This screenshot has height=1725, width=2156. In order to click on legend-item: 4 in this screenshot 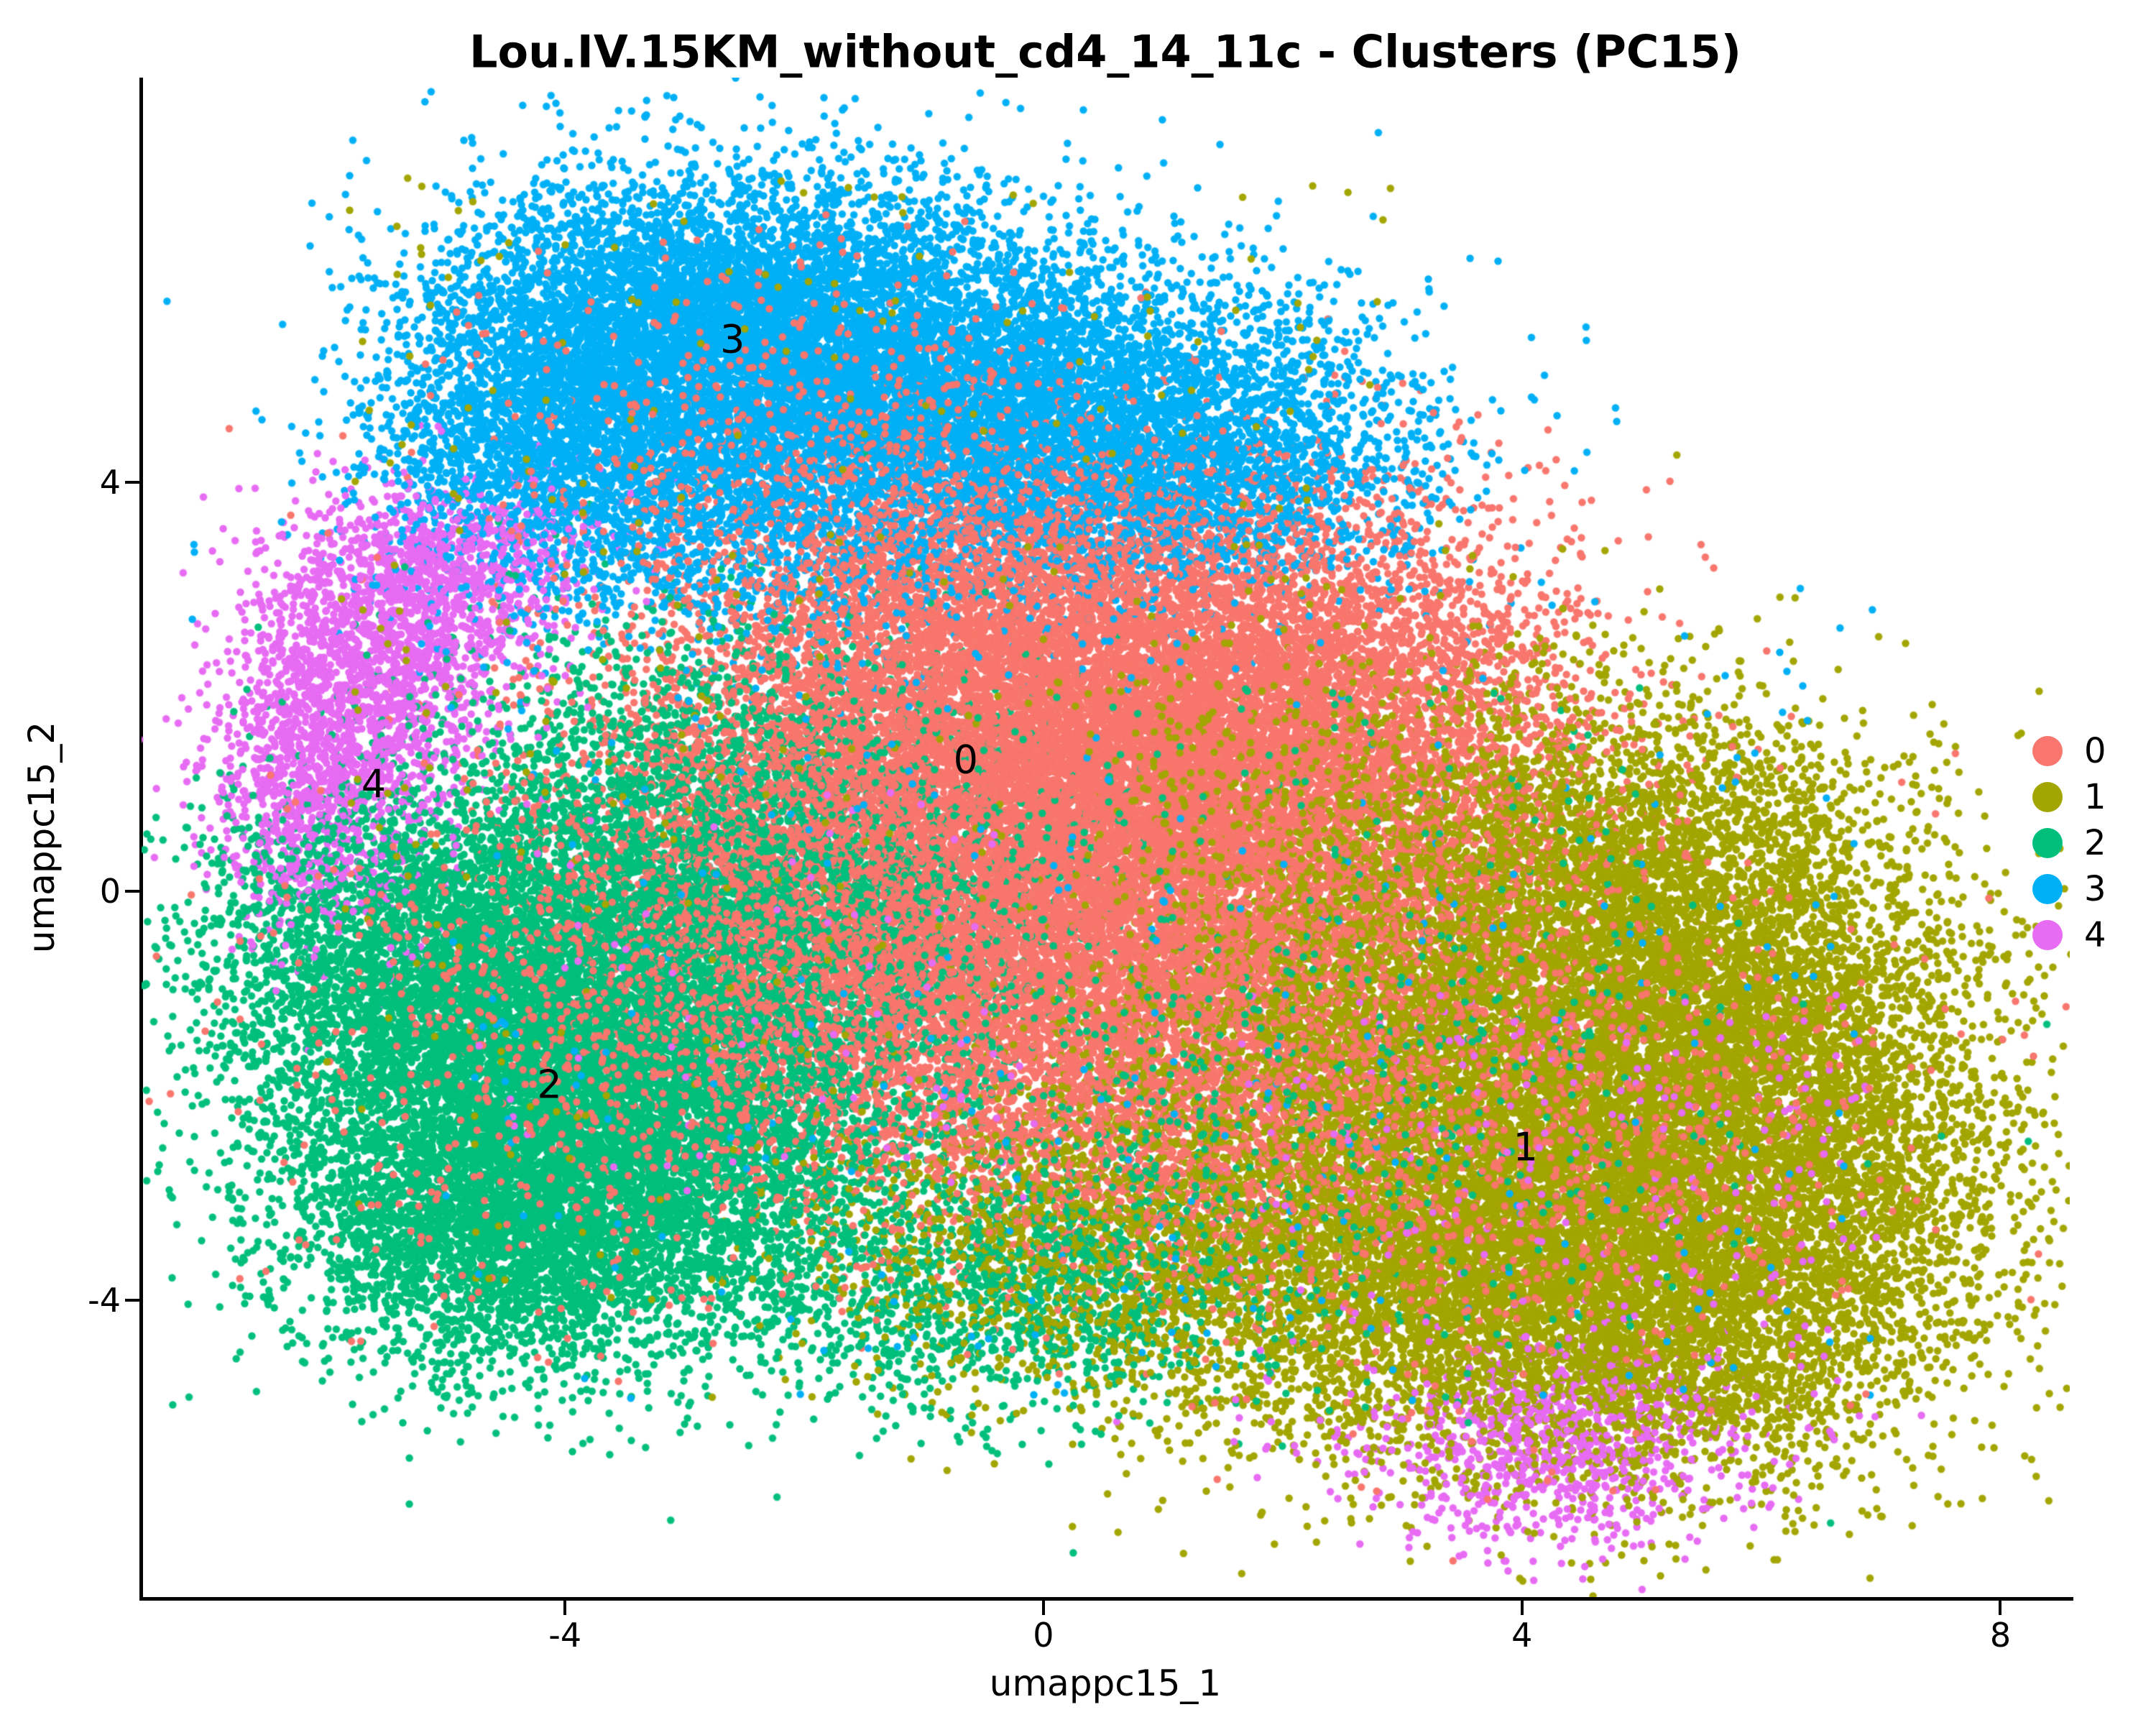, I will do `click(2094, 935)`.